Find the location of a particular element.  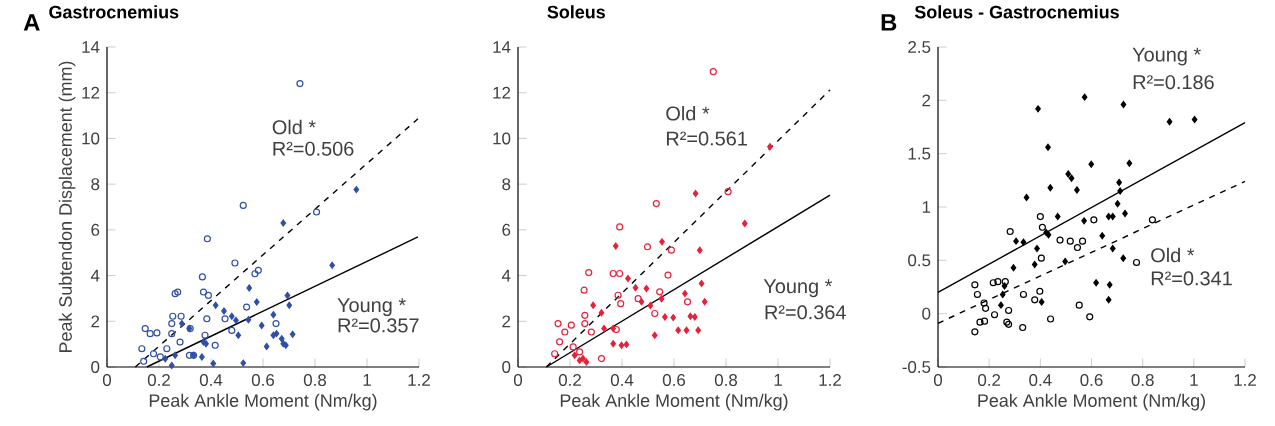

y-tick-label: 4 is located at coordinates (95, 275).